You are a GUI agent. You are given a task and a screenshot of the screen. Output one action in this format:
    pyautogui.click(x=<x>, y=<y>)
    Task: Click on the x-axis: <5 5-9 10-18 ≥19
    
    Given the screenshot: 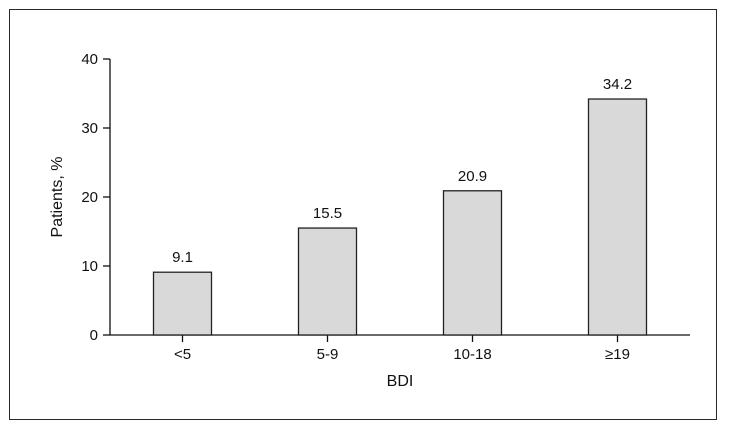 What is the action you would take?
    pyautogui.click(x=400, y=348)
    